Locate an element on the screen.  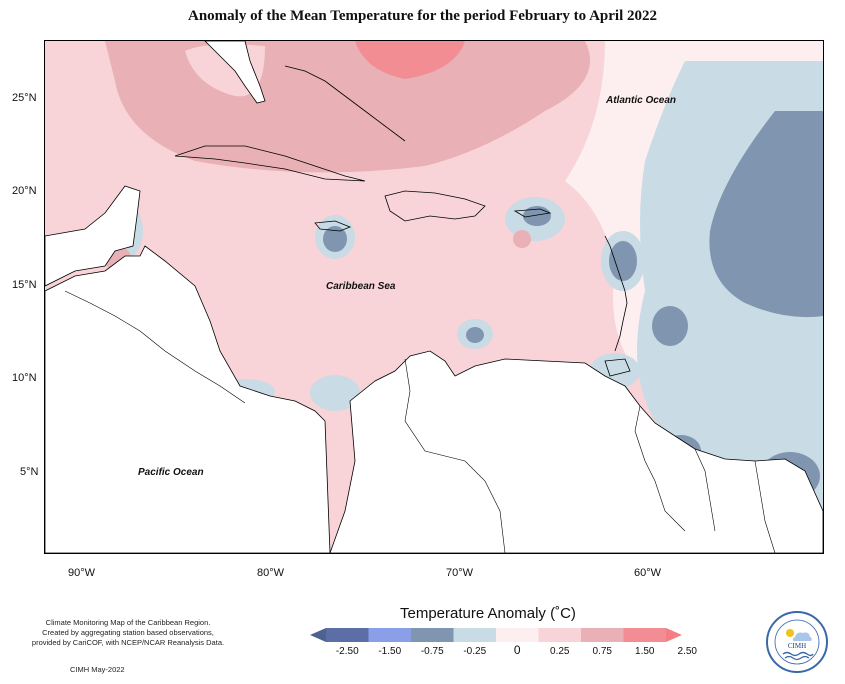
border-colombia-venezuela is located at coordinates (455, 455).